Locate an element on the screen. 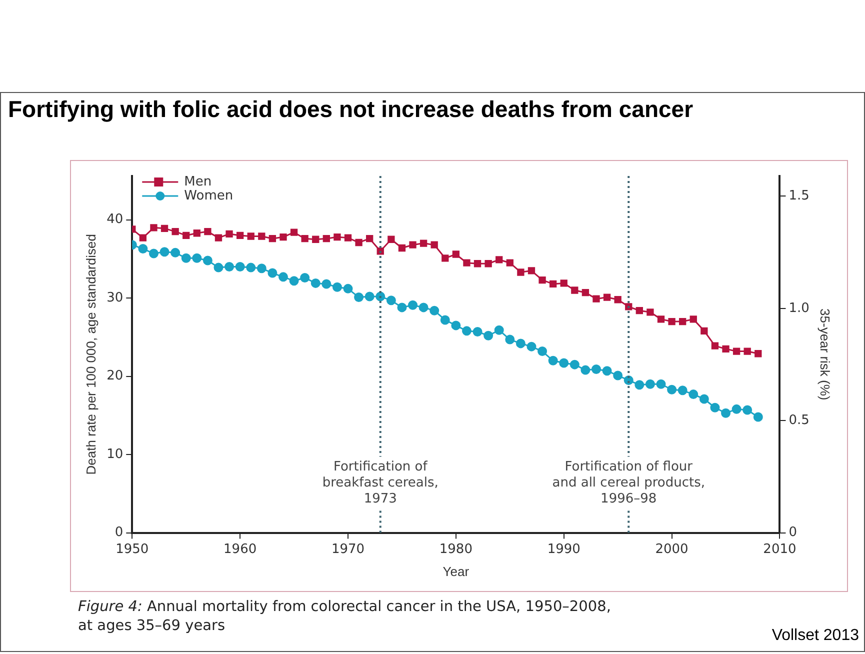 The height and width of the screenshot is (654, 865). y-axis-title: Death rate per 100 000, age standardised is located at coordinates (90, 354).